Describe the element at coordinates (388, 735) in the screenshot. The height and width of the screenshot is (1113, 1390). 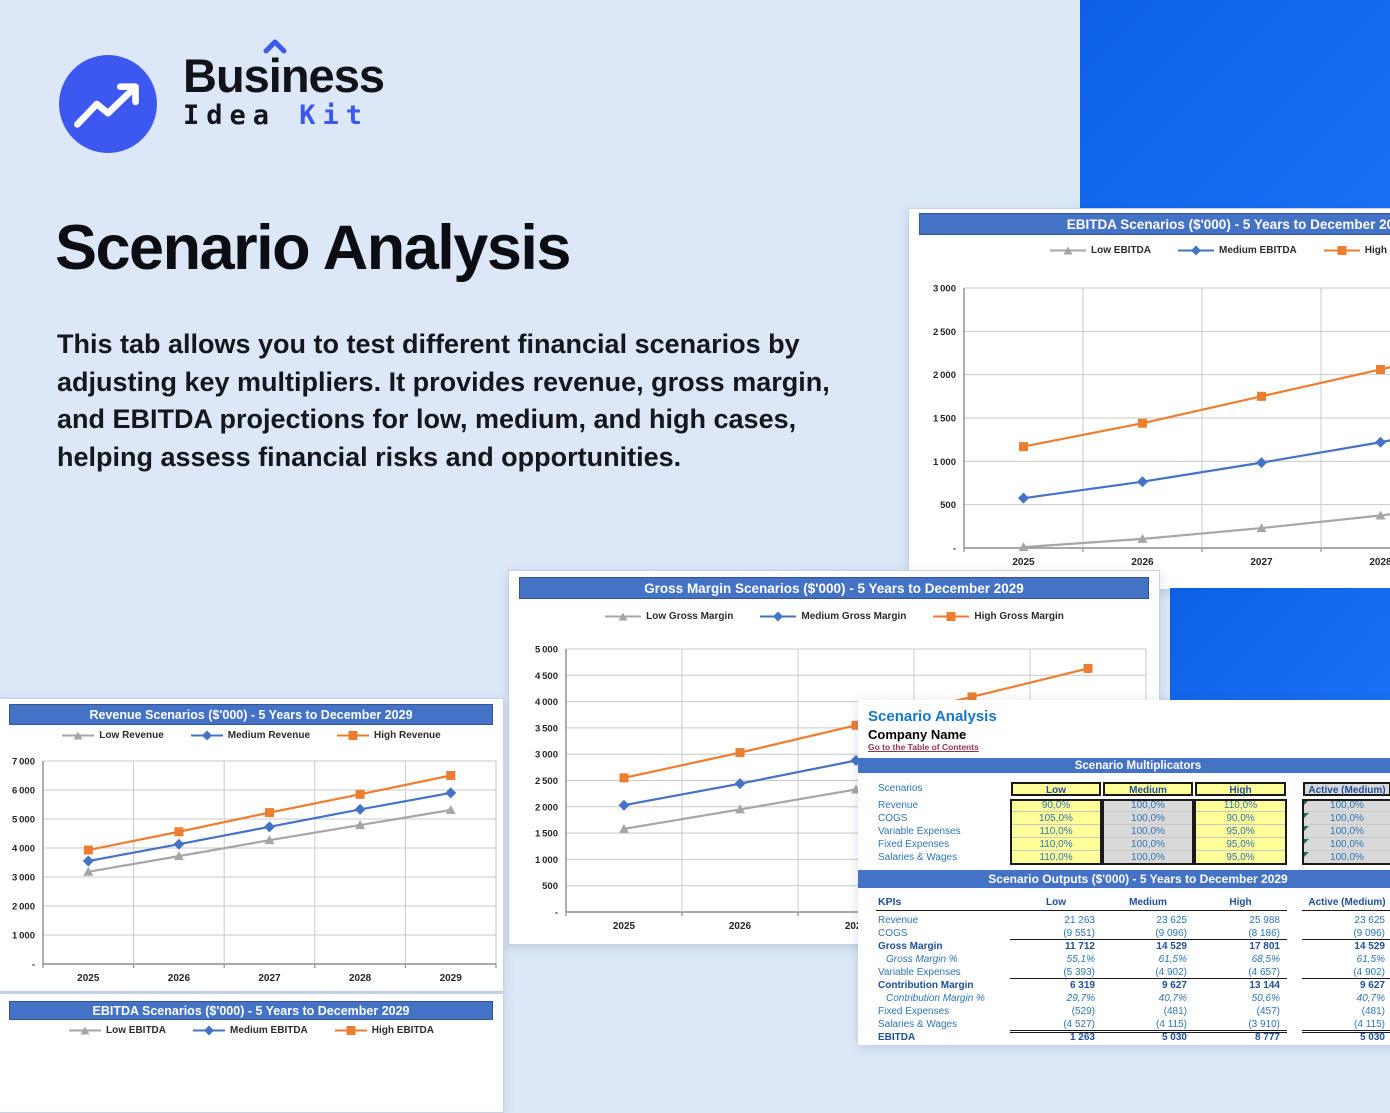
I see `legend-item-high: High Revenue` at that location.